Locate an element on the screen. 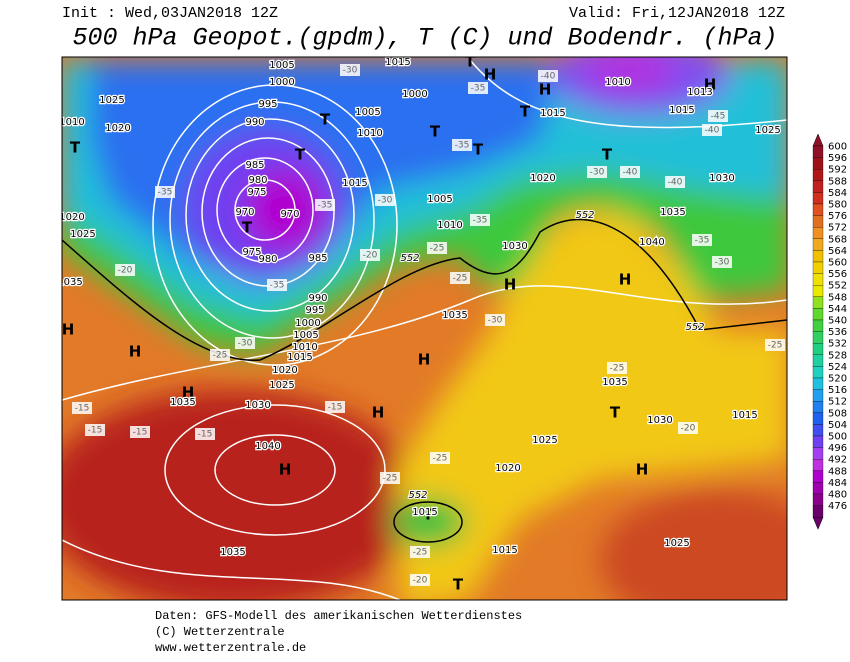  colorbar-label: 540 is located at coordinates (837, 321).